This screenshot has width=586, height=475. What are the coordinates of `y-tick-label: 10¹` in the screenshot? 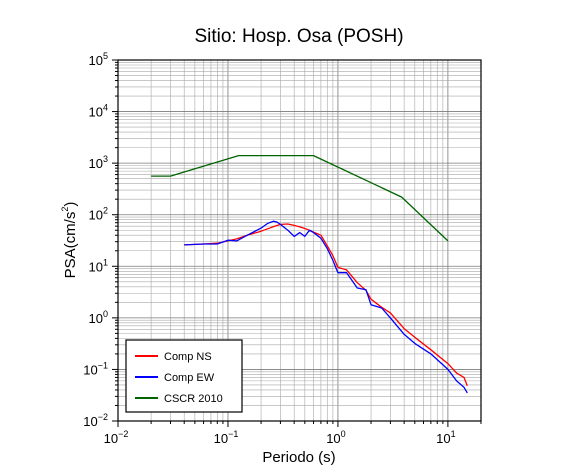 It's located at (98, 265).